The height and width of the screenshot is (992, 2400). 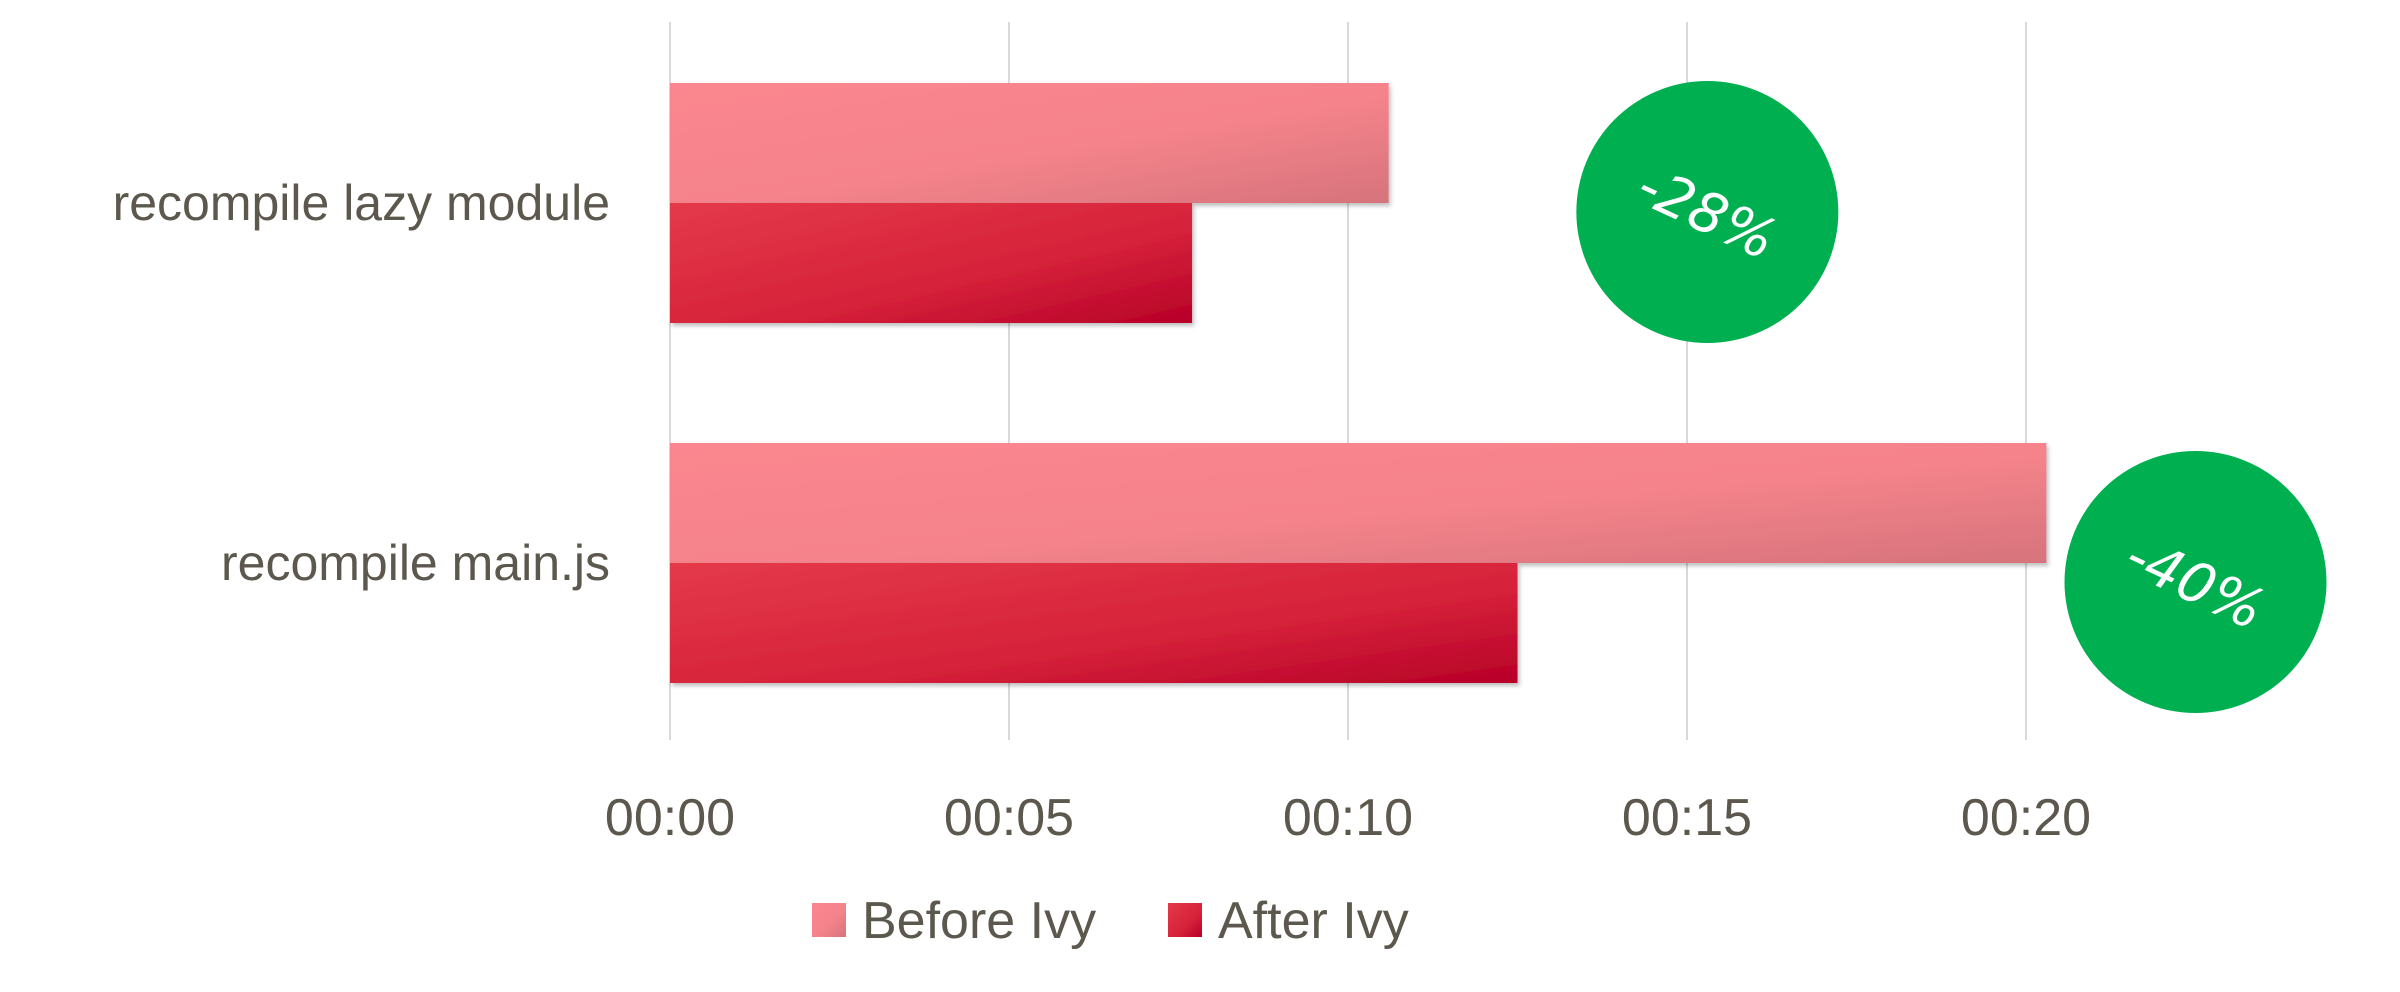 I want to click on legend: Before Ivy After Ivy, so click(x=1110, y=921).